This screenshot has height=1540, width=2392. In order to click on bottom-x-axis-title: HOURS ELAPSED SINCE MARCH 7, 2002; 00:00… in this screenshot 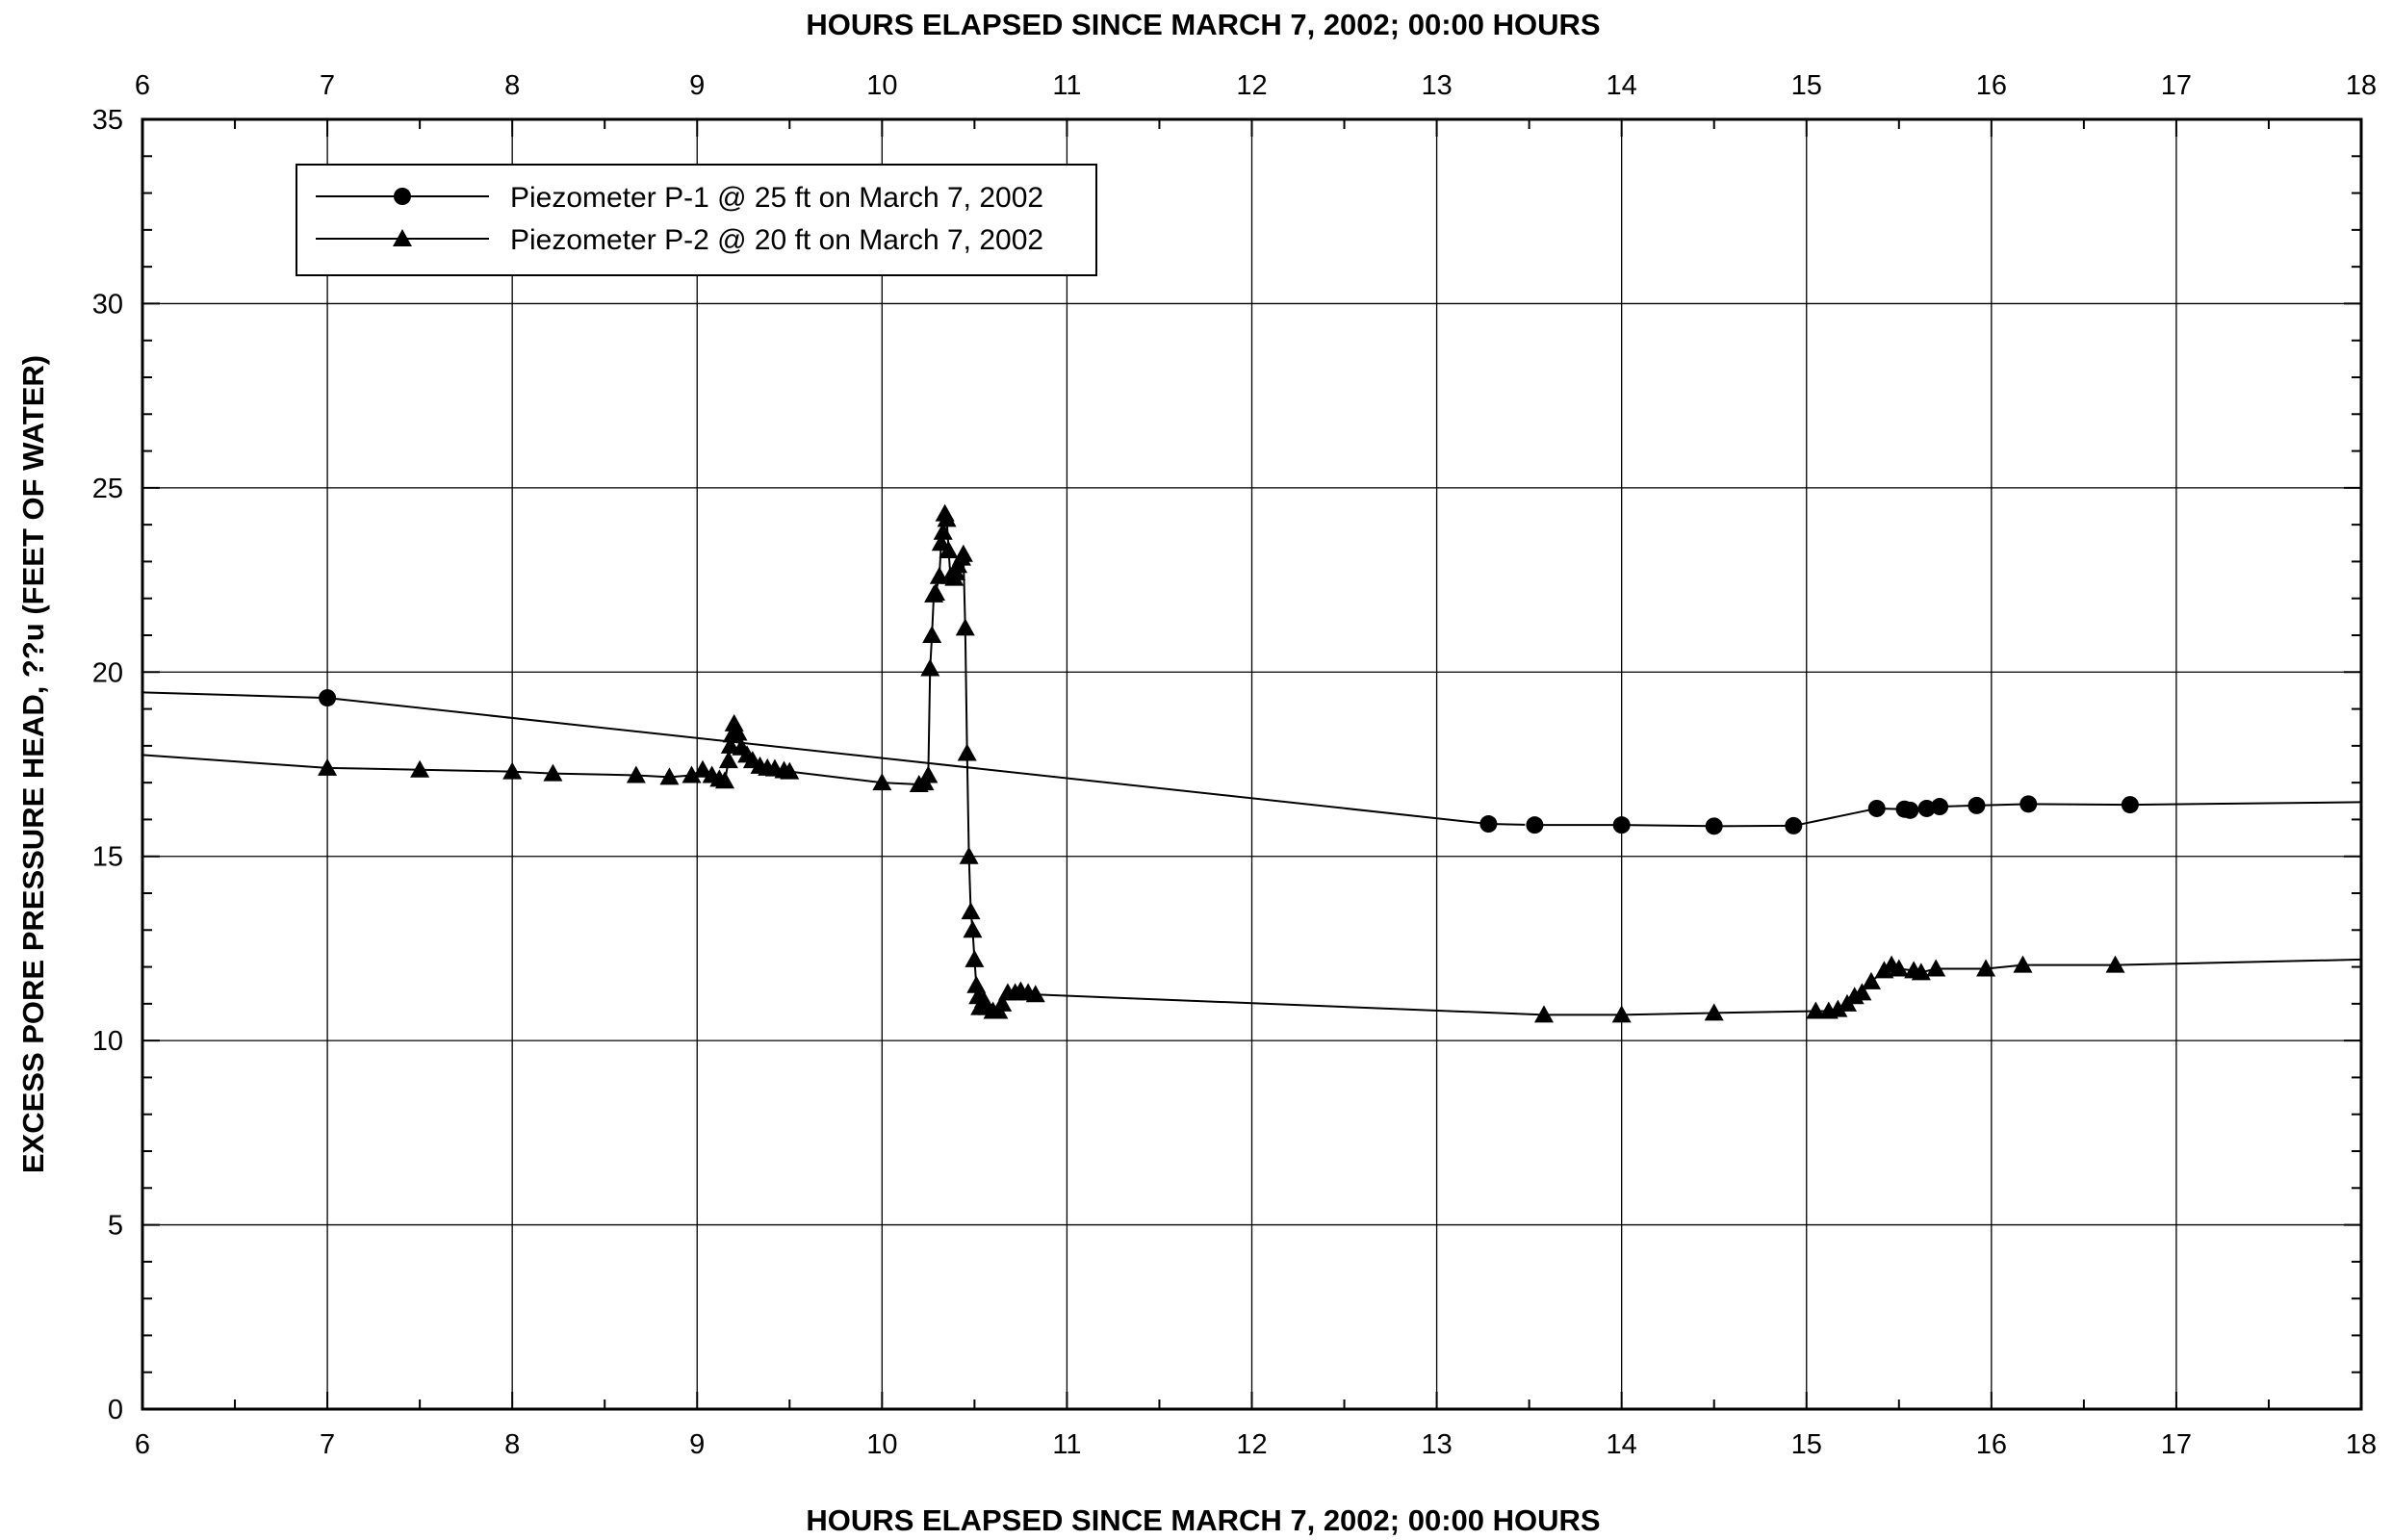, I will do `click(1203, 1520)`.